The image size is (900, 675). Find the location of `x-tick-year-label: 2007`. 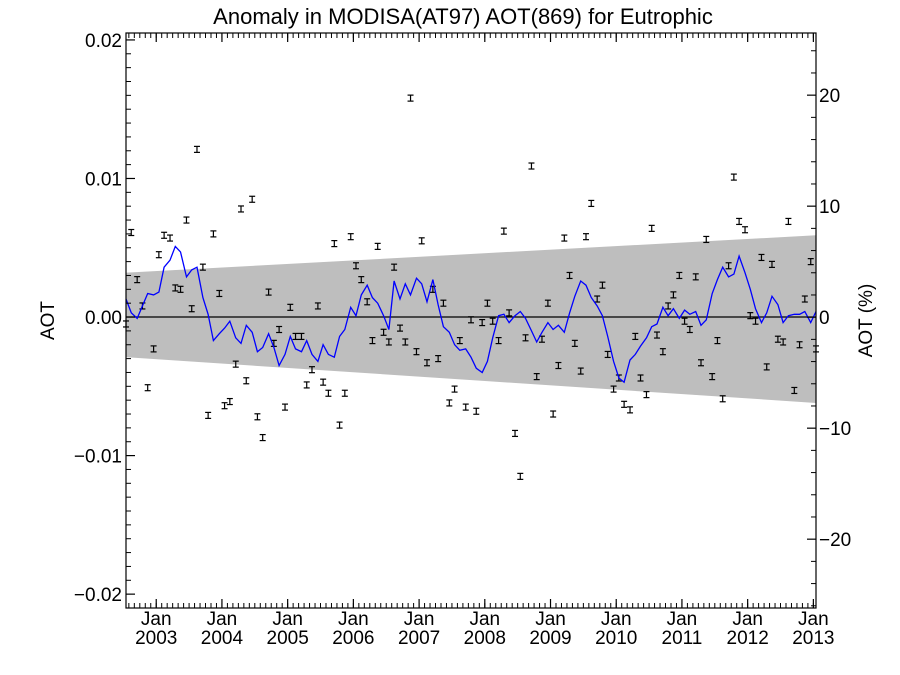

x-tick-year-label: 2007 is located at coordinates (419, 638).